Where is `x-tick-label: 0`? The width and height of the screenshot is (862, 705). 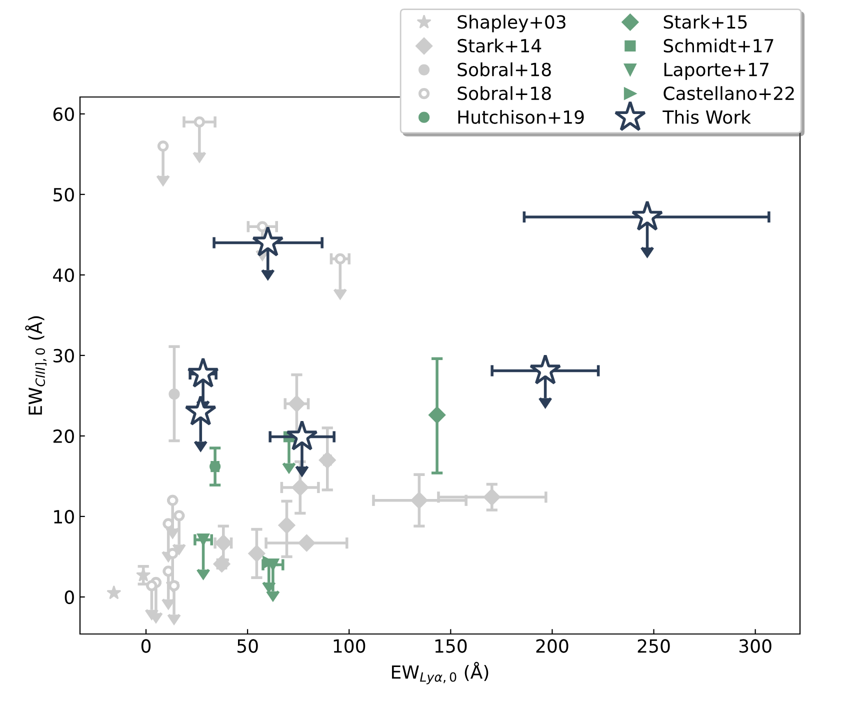
x-tick-label: 0 is located at coordinates (146, 646).